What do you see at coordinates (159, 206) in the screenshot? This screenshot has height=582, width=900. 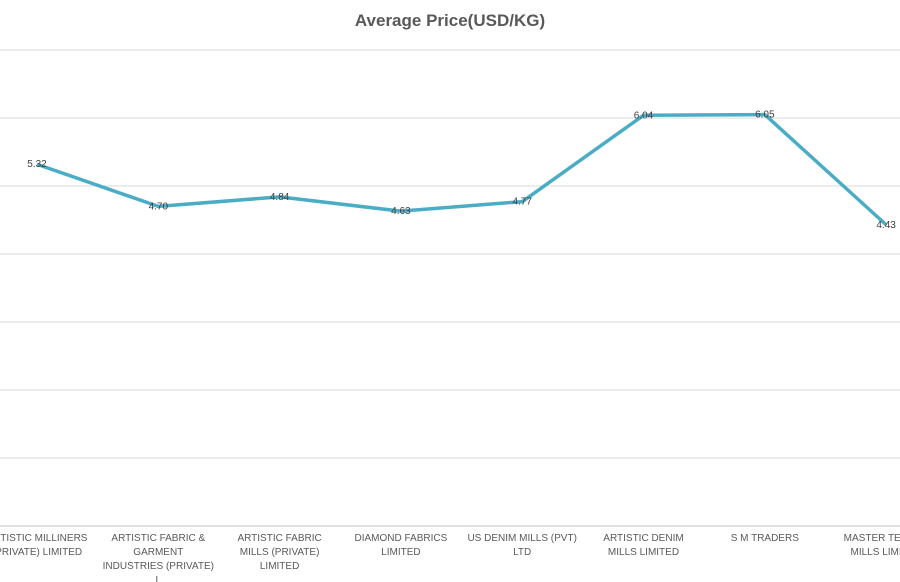 I see `data-label: 4.70` at bounding box center [159, 206].